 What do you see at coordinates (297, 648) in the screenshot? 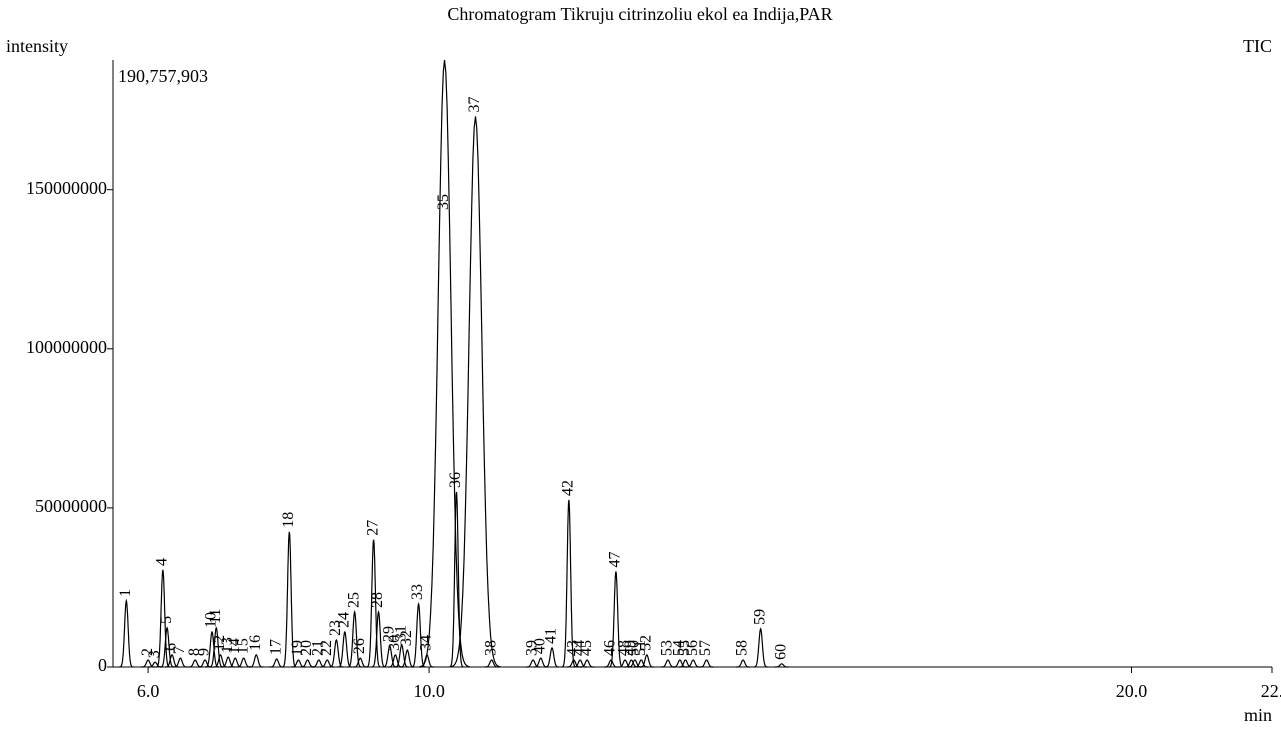
I see `peak-label: 19` at bounding box center [297, 648].